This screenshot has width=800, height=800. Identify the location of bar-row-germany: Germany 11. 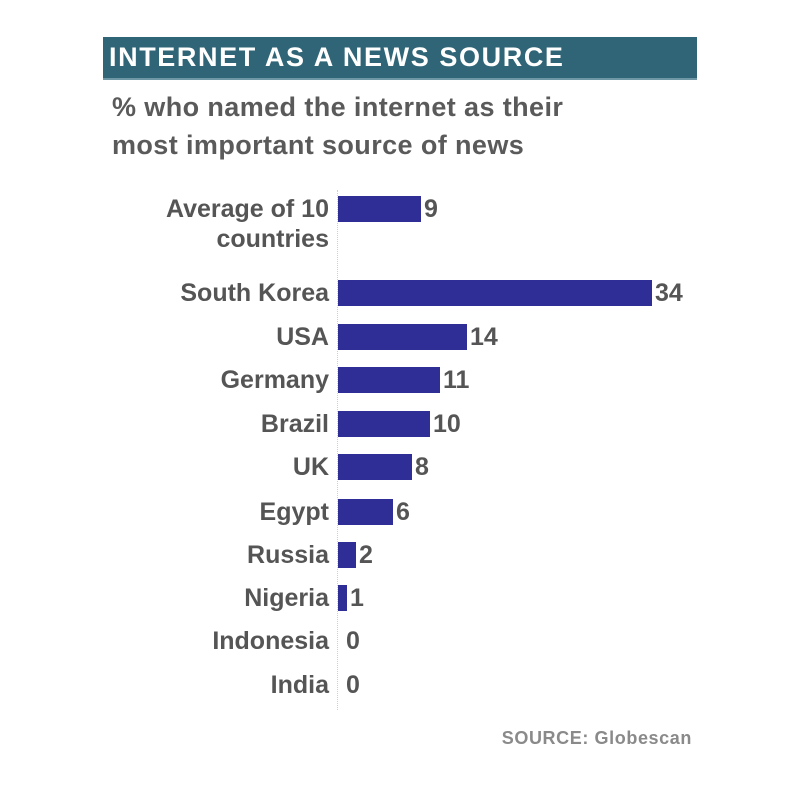
(400, 380).